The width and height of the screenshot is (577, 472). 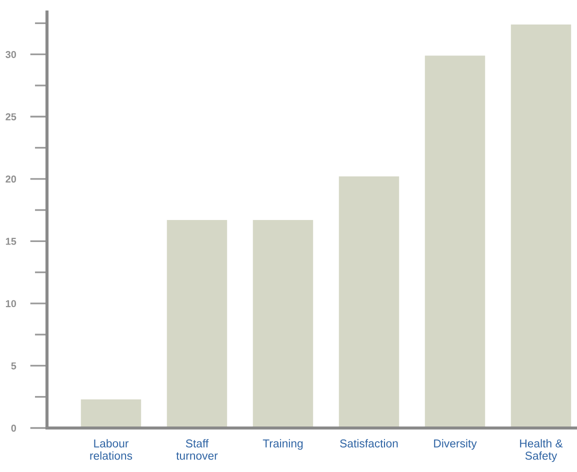 What do you see at coordinates (11, 304) in the screenshot?
I see `y-tick-label: 10` at bounding box center [11, 304].